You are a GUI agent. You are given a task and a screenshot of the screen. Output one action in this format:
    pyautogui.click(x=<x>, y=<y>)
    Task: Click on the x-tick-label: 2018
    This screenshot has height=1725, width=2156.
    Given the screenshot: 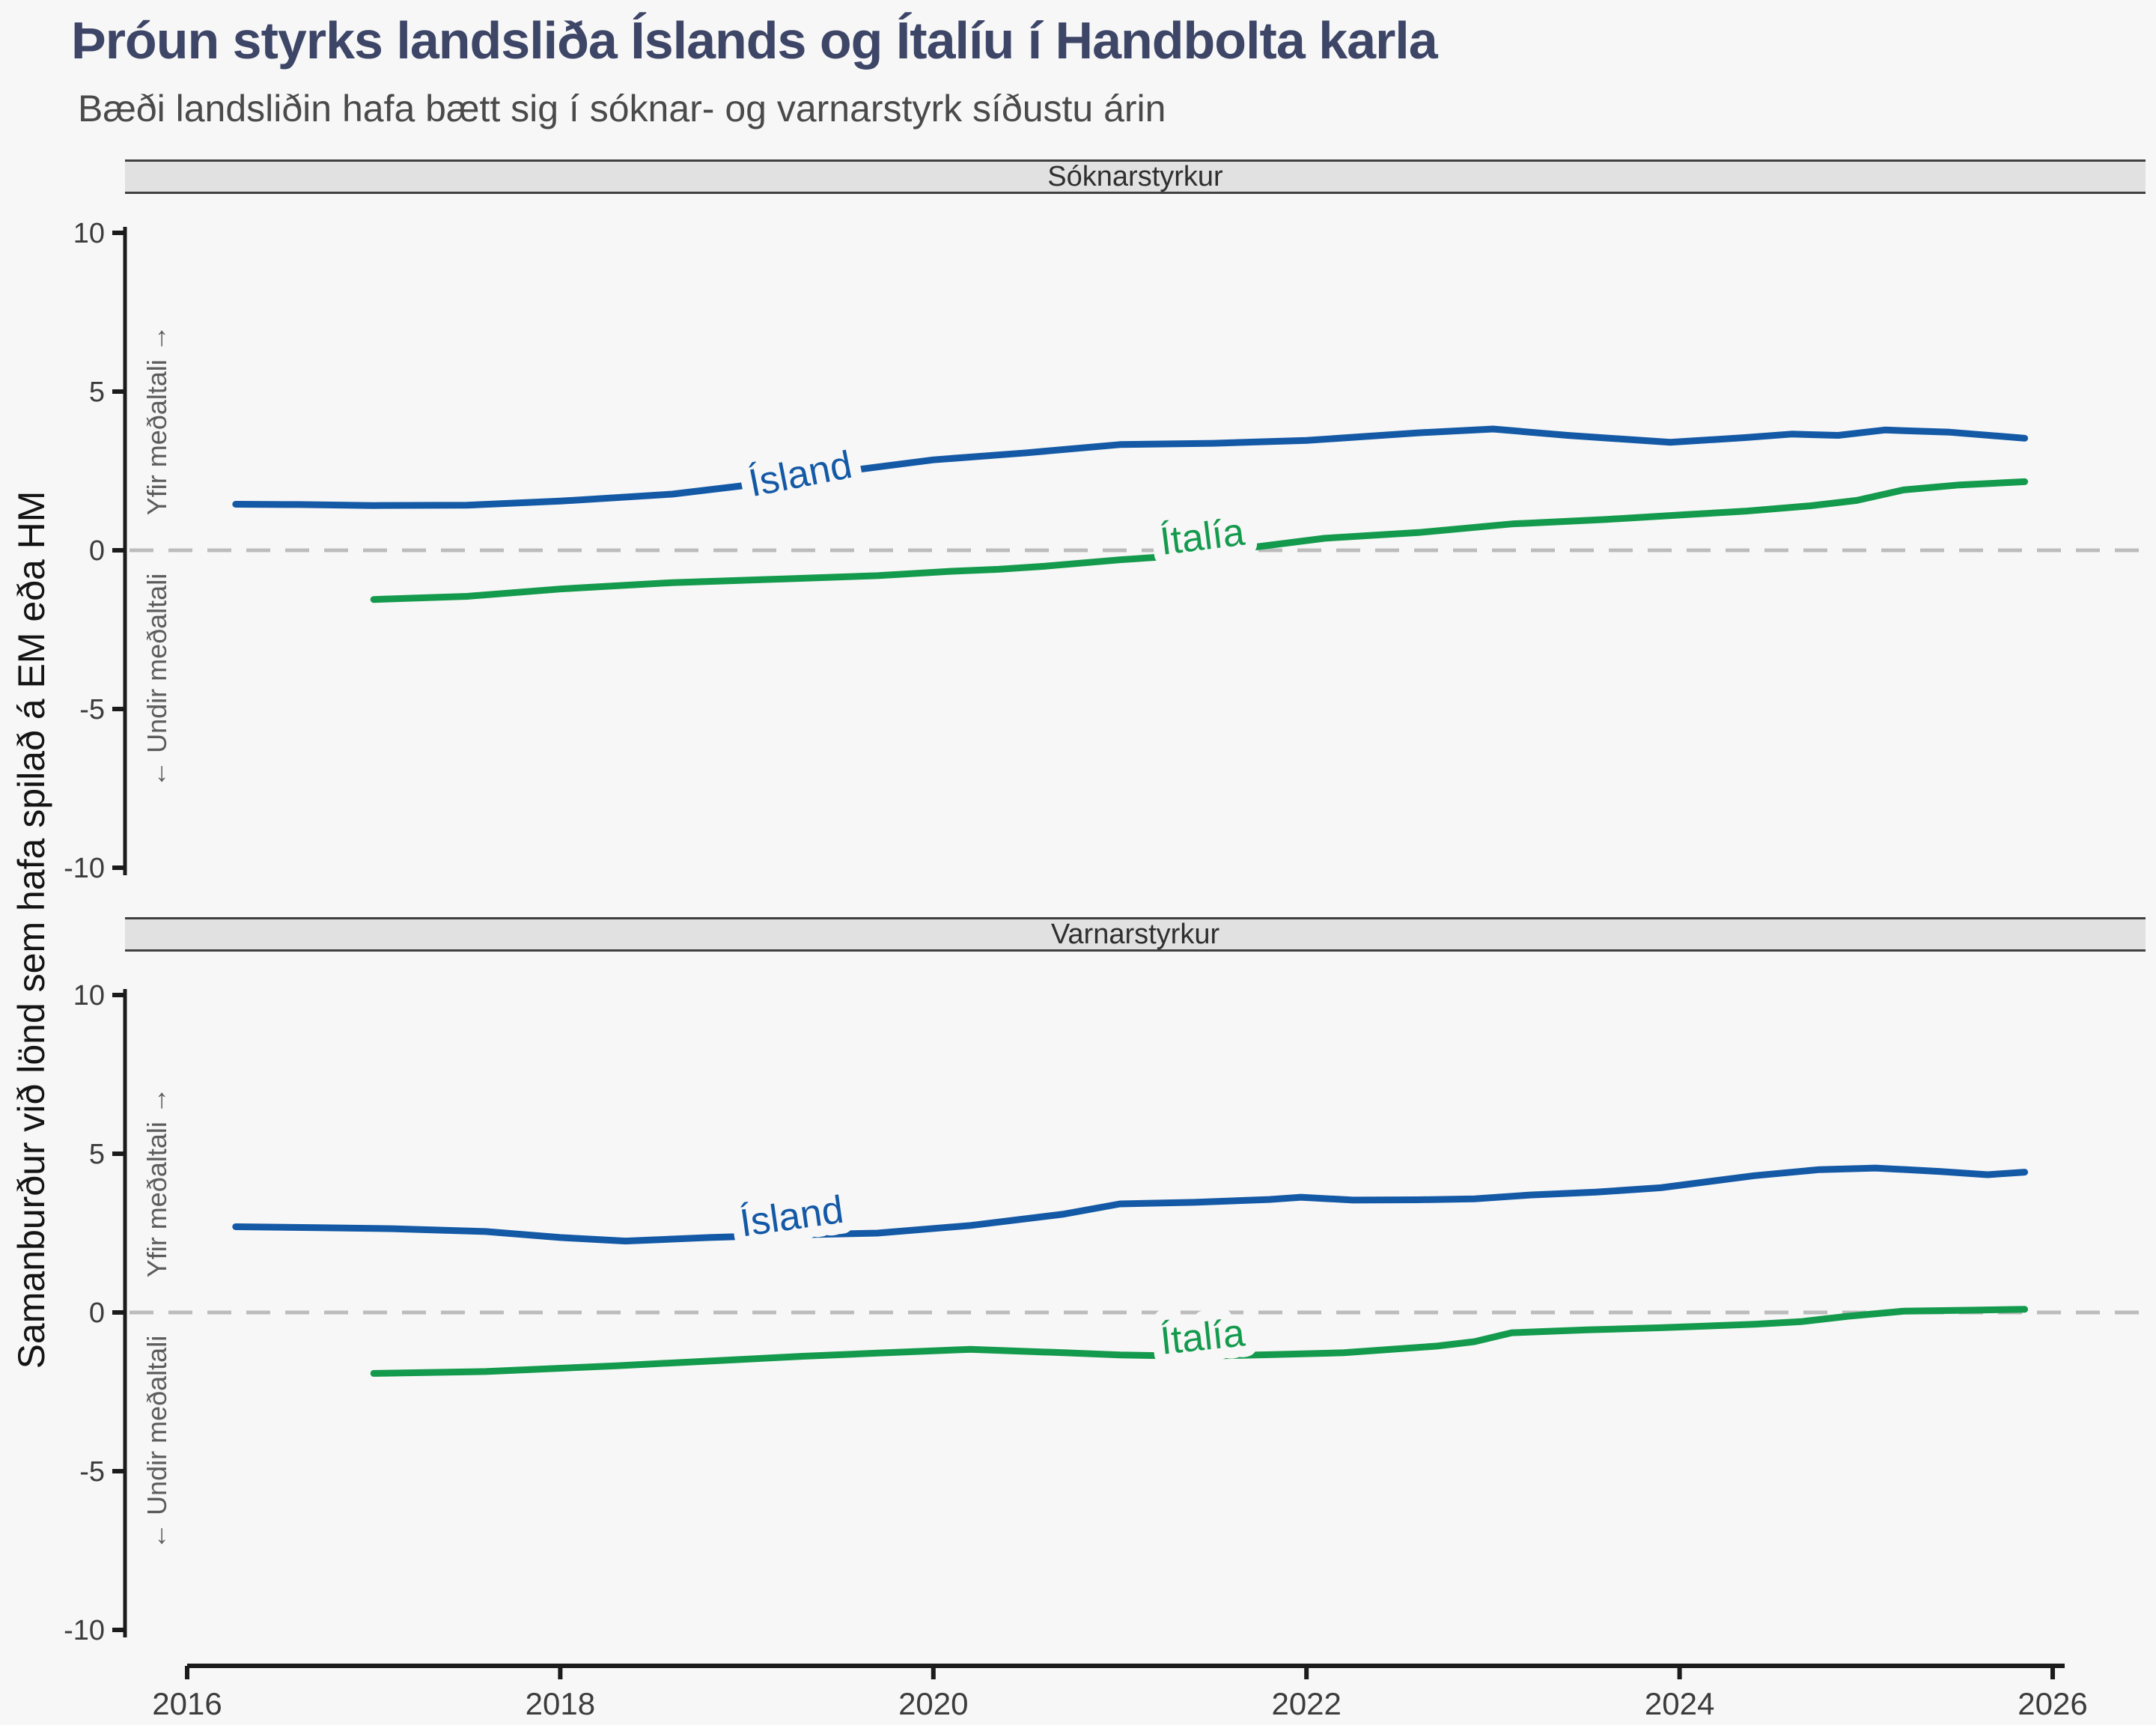 What is the action you would take?
    pyautogui.click(x=560, y=1703)
    